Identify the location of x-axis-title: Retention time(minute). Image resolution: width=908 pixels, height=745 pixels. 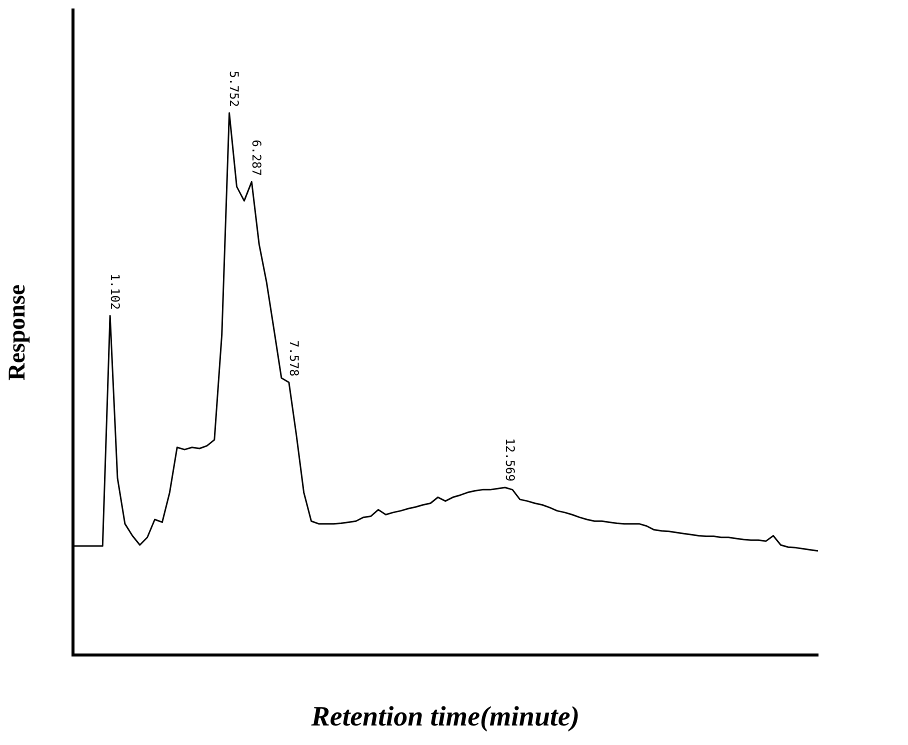
(445, 716).